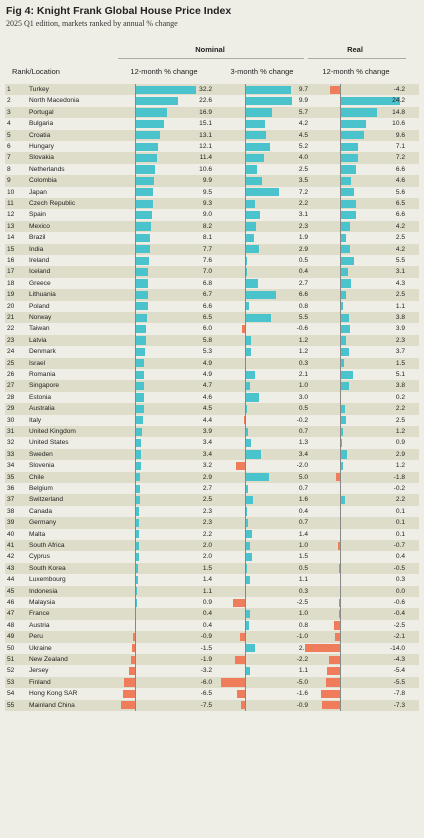 The height and width of the screenshot is (838, 424). Describe the element at coordinates (205, 158) in the screenshot. I see `n12-value-label: 11.4` at that location.